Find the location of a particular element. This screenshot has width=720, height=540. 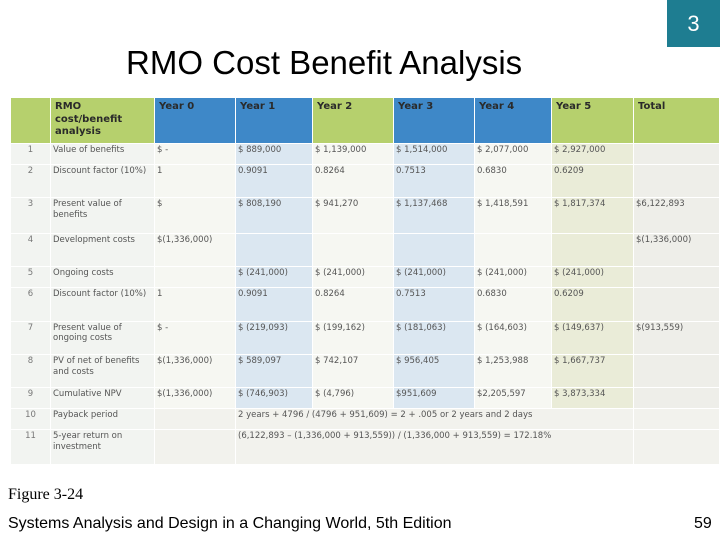

table-cell: $ 1,137,468 is located at coordinates (434, 215).